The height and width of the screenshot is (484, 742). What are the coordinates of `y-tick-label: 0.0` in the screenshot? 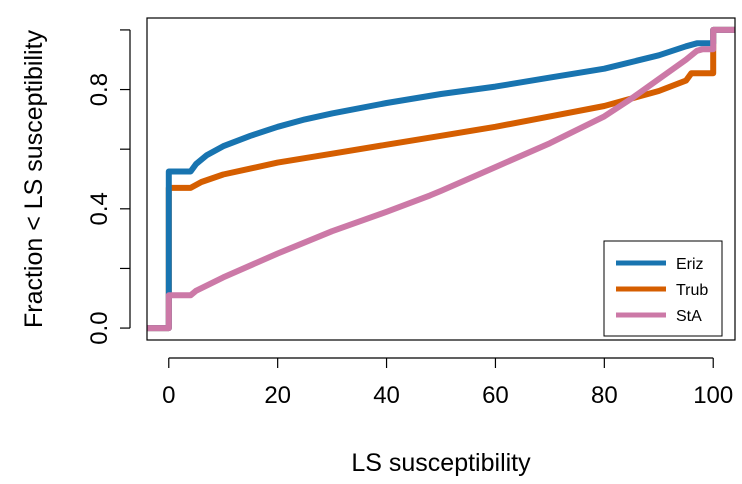 It's located at (99, 327).